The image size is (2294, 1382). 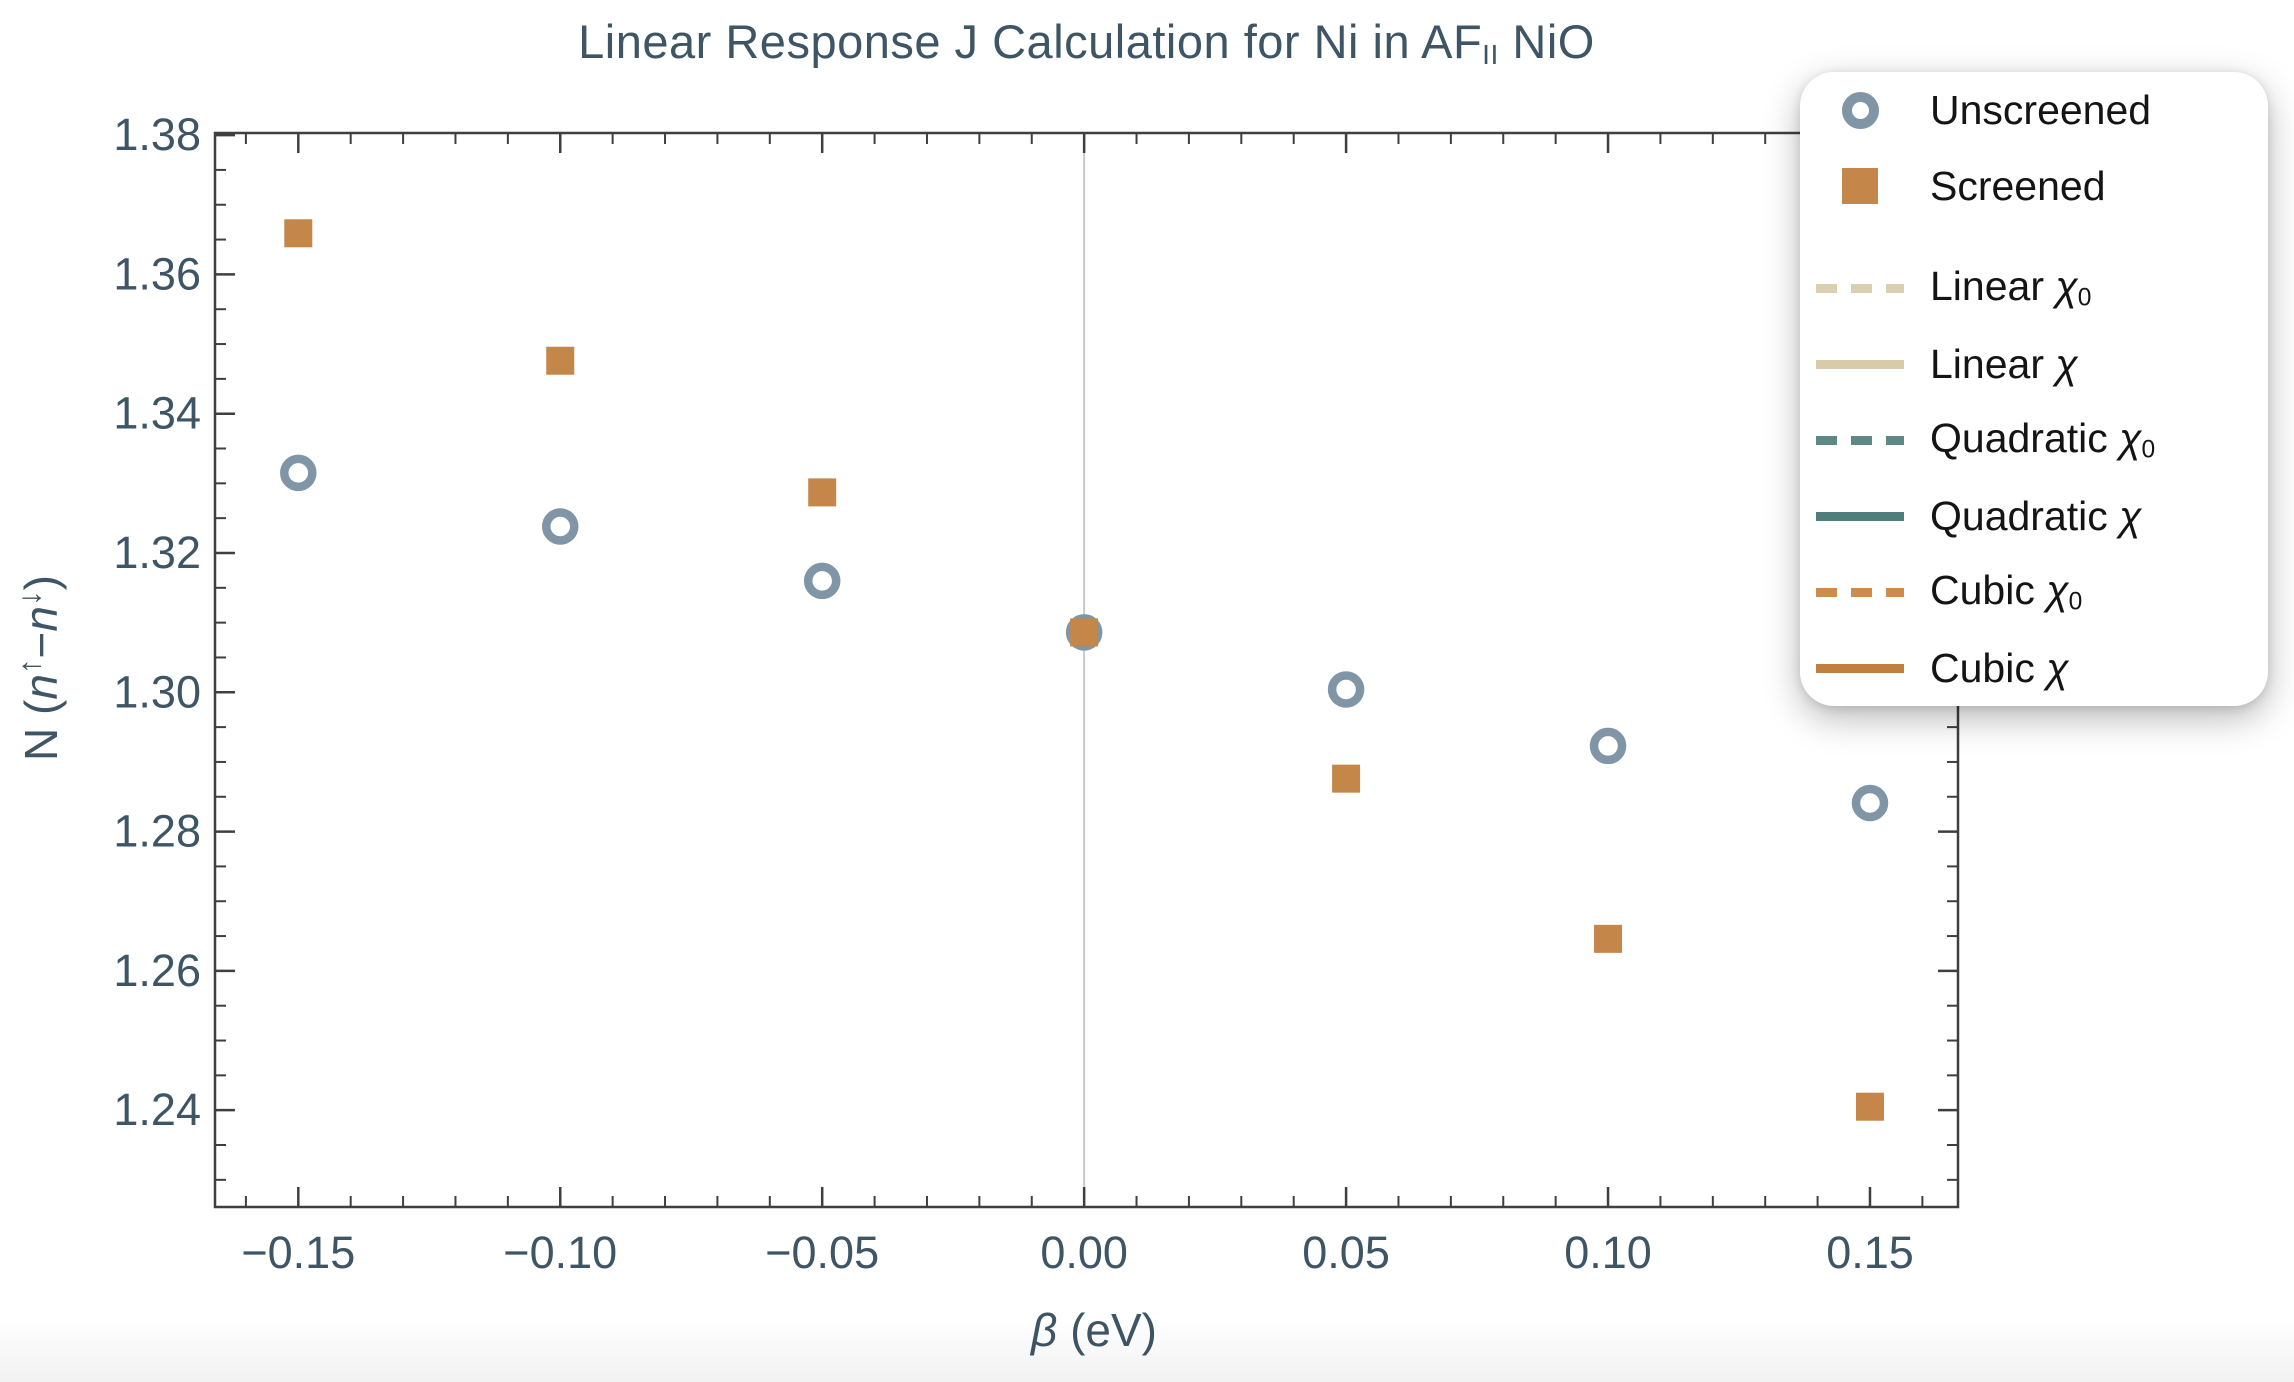 I want to click on legend-item-quadratic-0: Quadratic χ0, so click(x=2034, y=440).